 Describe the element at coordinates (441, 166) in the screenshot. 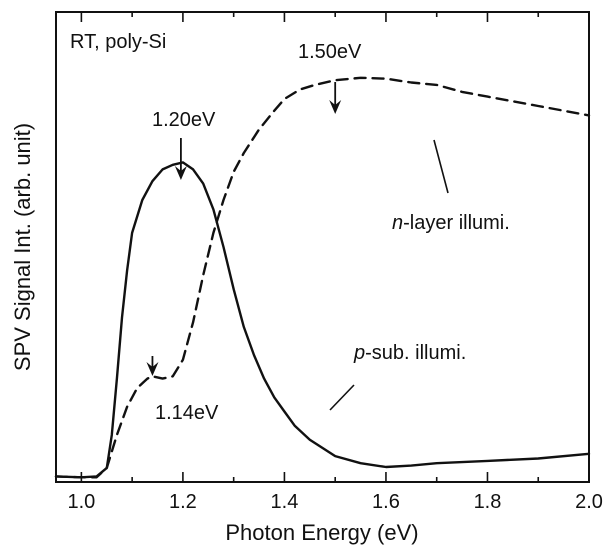

I see `n-layer-leader-line` at that location.